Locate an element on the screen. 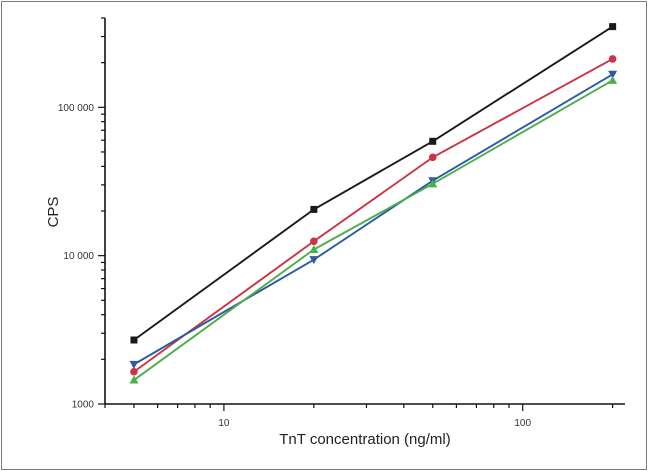 This screenshot has width=650, height=473. x-tick-label: 10 is located at coordinates (224, 423).